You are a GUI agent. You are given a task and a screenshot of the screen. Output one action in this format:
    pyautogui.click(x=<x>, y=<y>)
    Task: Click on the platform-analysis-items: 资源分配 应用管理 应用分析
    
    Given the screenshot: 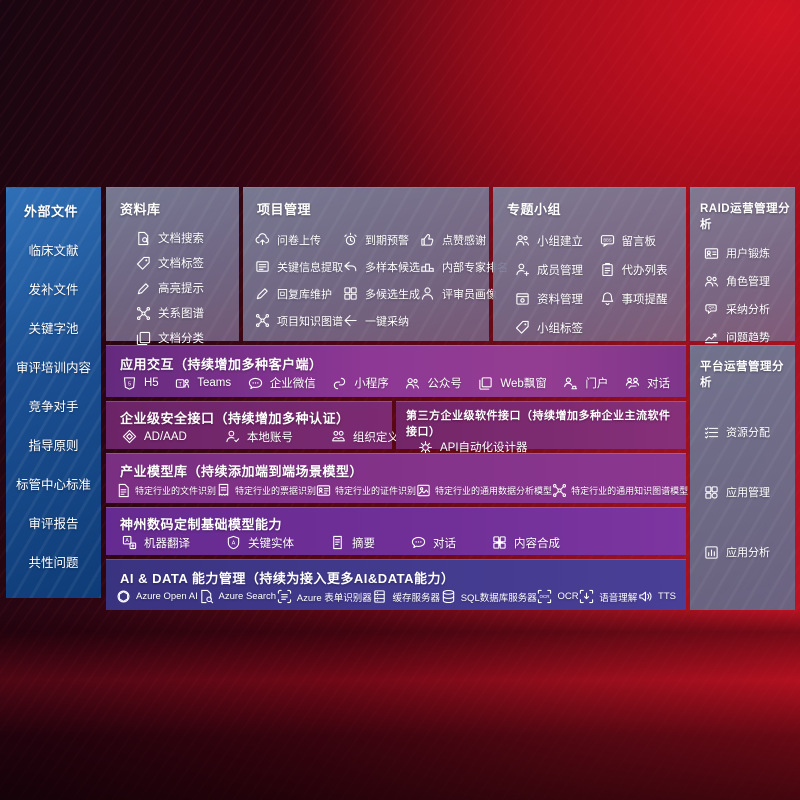 What is the action you would take?
    pyautogui.click(x=749, y=492)
    